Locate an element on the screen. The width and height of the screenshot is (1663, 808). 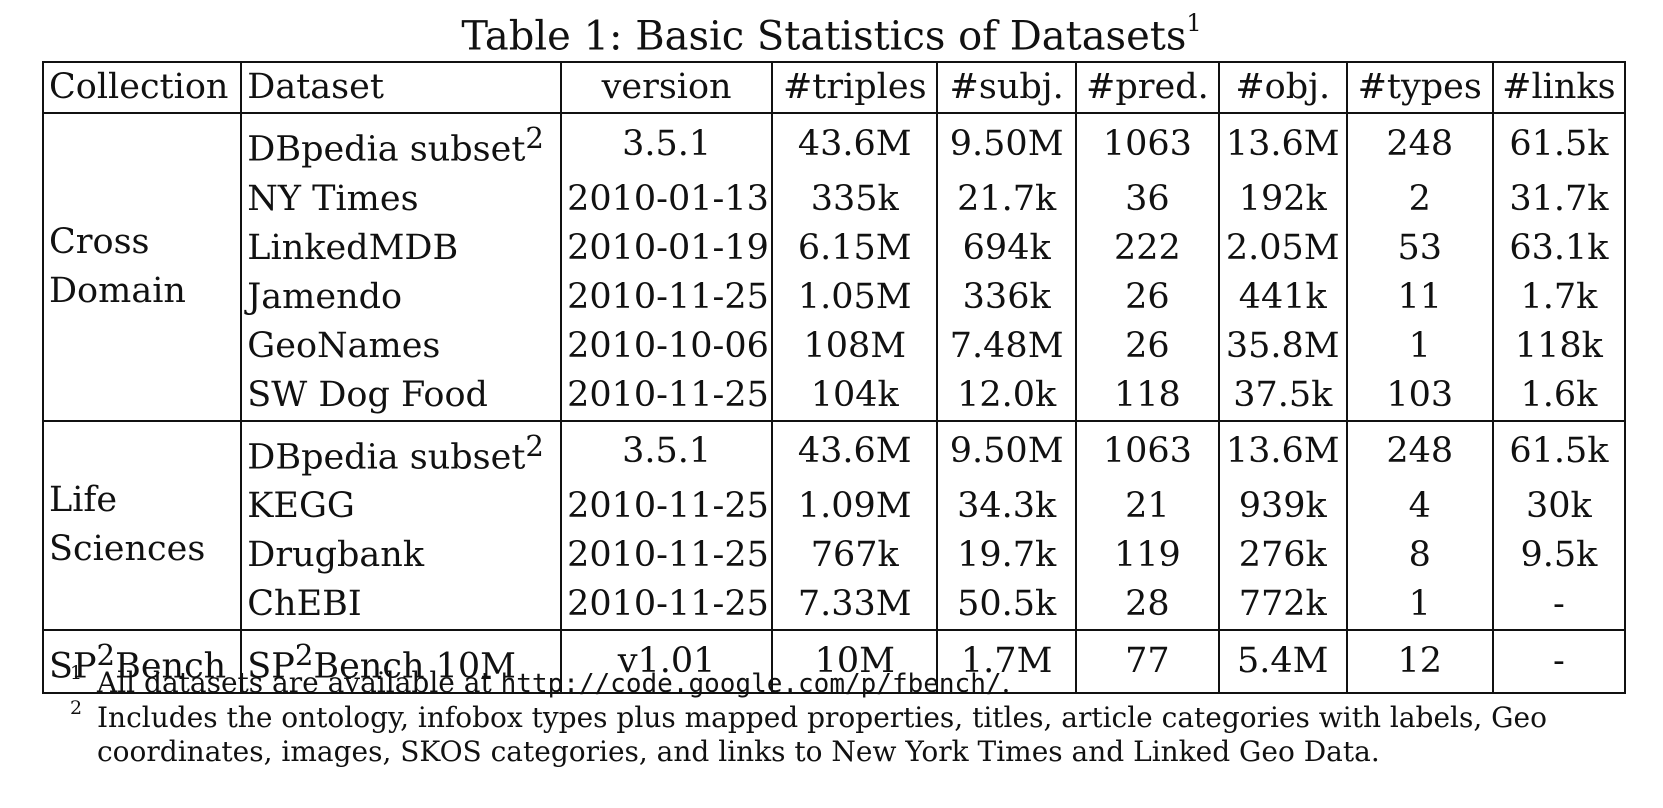
collection-label-line: Sciences is located at coordinates (127, 549).